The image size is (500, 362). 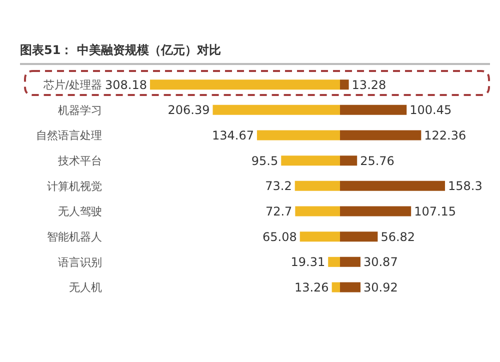 I want to click on data-label: 65.08, so click(x=279, y=237).